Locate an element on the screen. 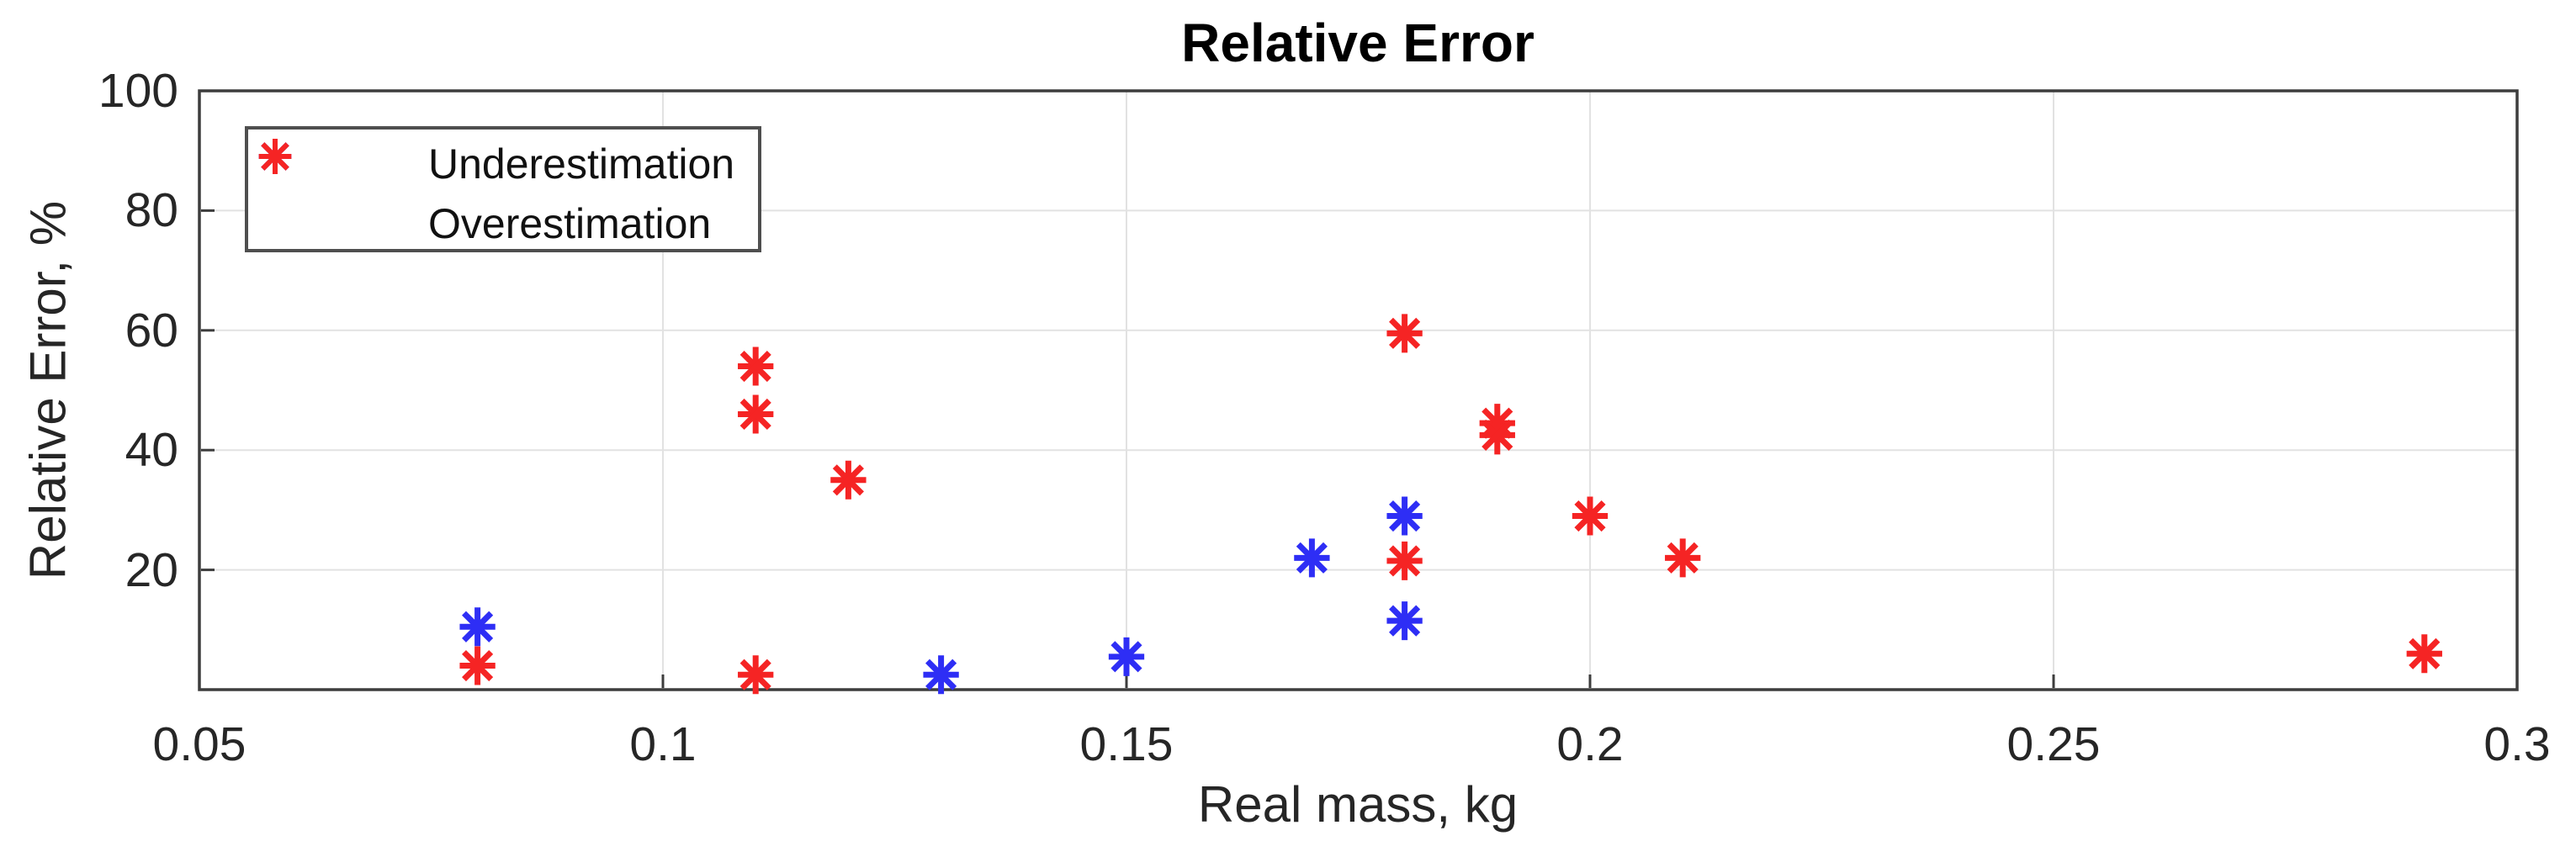 The width and height of the screenshot is (2576, 857). x-tick-label-0.05: 0.05 is located at coordinates (199, 744).